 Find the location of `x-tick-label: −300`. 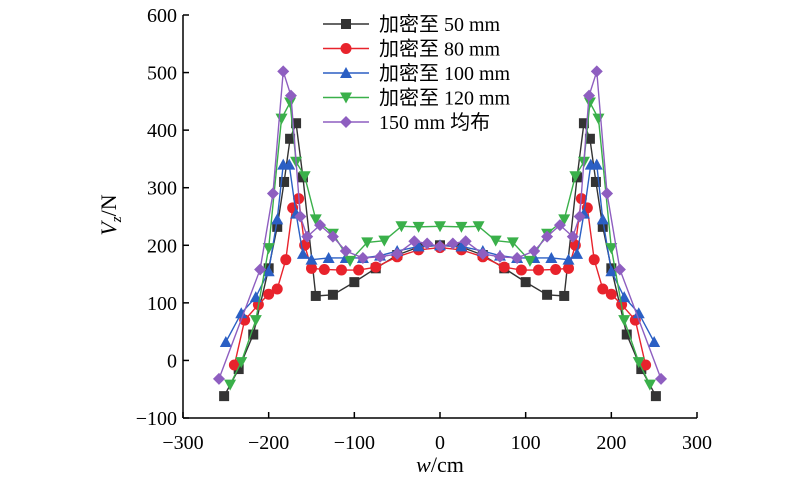

x-tick-label: −300 is located at coordinates (182, 443).